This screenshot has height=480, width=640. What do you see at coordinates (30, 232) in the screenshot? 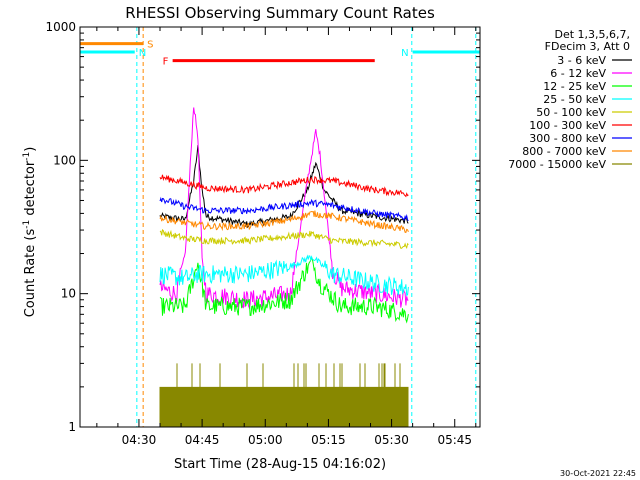
I see `y-axis-label: Count Rate (s-1 detector-1)` at bounding box center [30, 232].